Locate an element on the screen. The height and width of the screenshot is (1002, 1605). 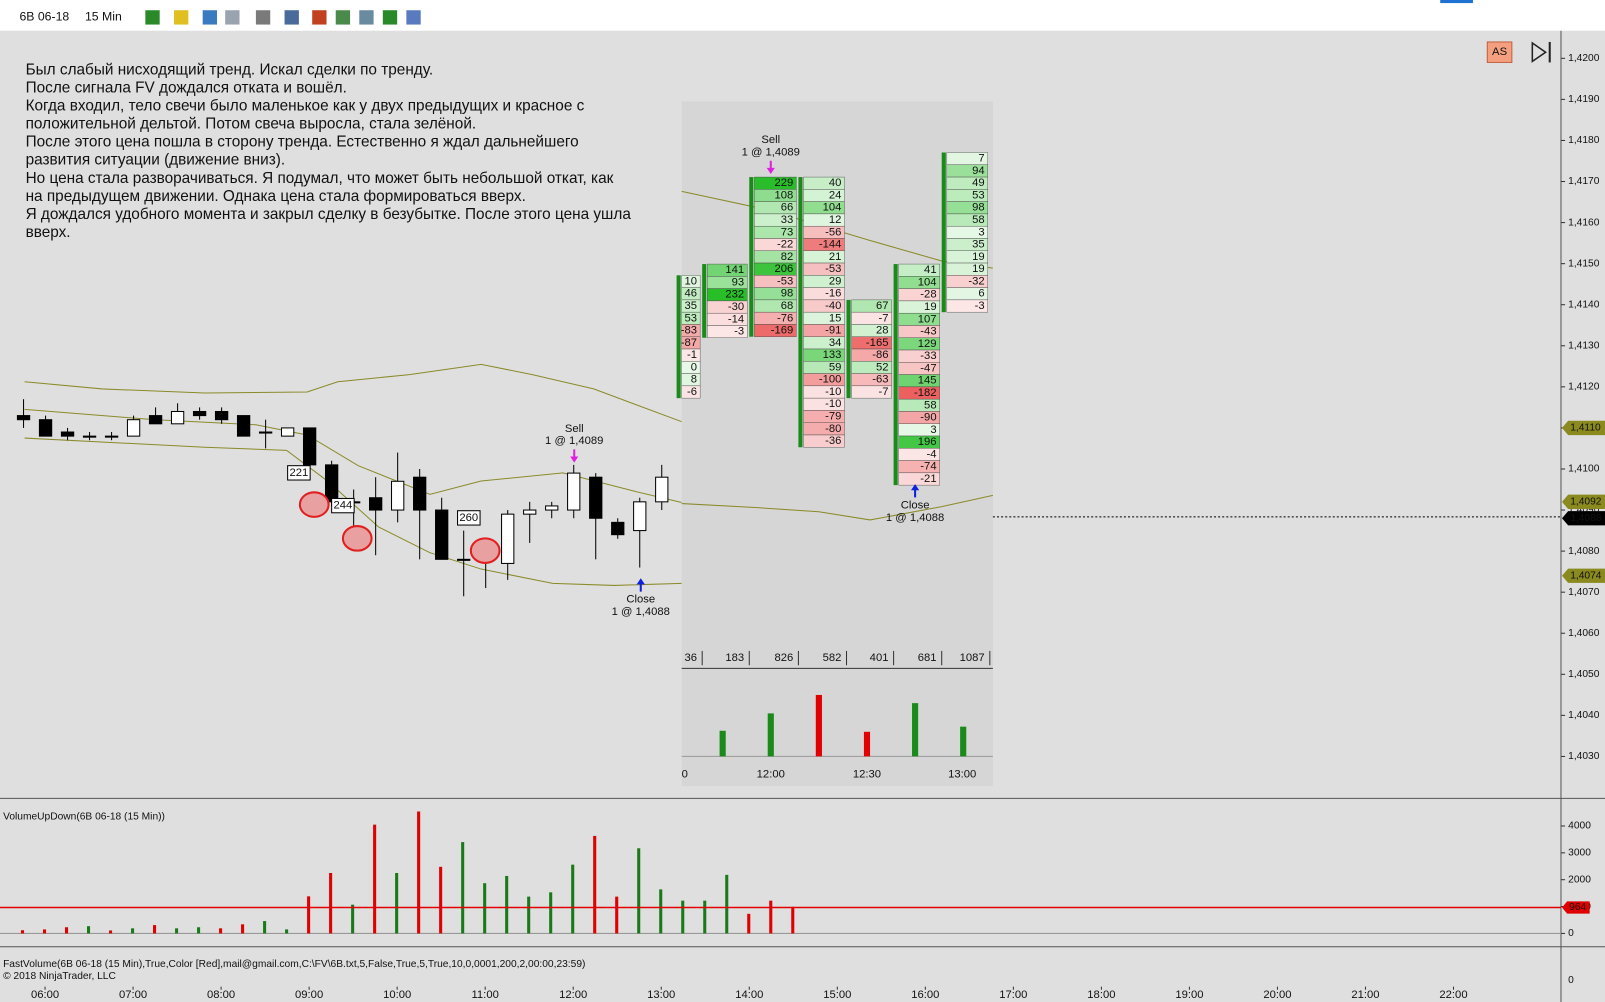
note-line: вверх. is located at coordinates (48, 232).